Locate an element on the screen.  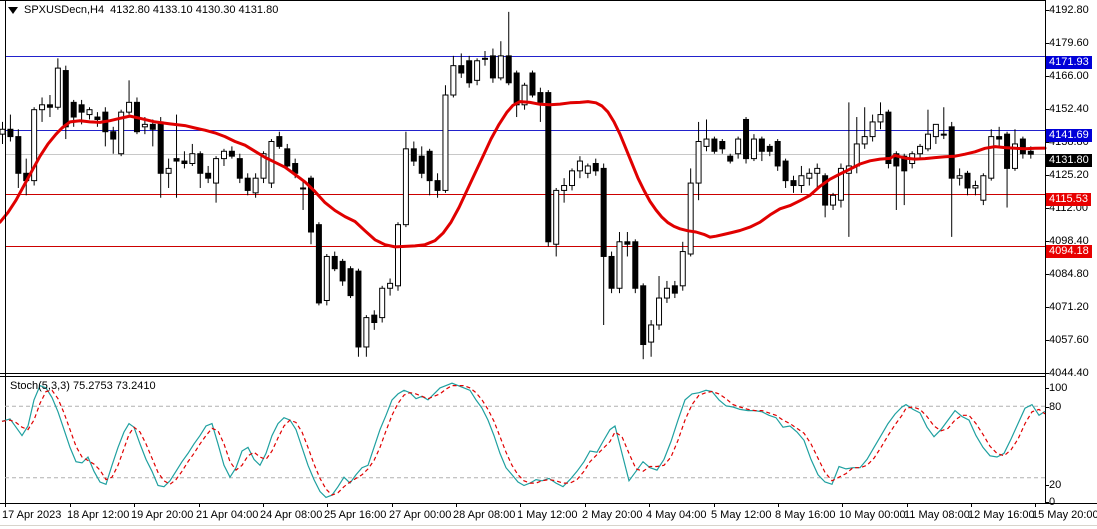
time-tick-label: 11 May 08:00 is located at coordinates (937, 515).